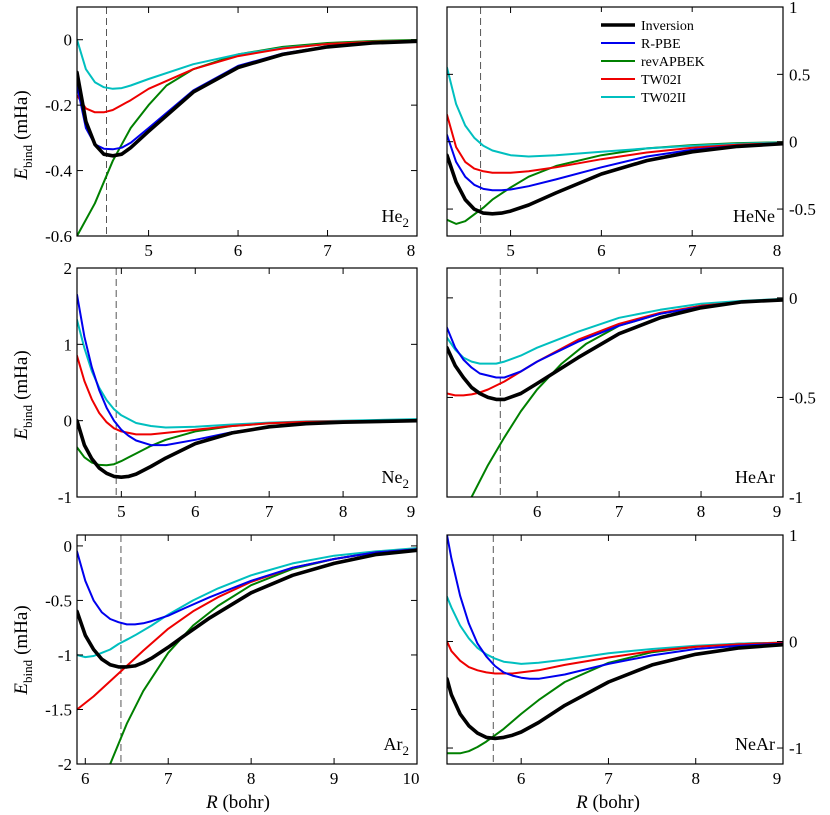  Describe the element at coordinates (68, 268) in the screenshot. I see `y-tick-label: 2` at that location.